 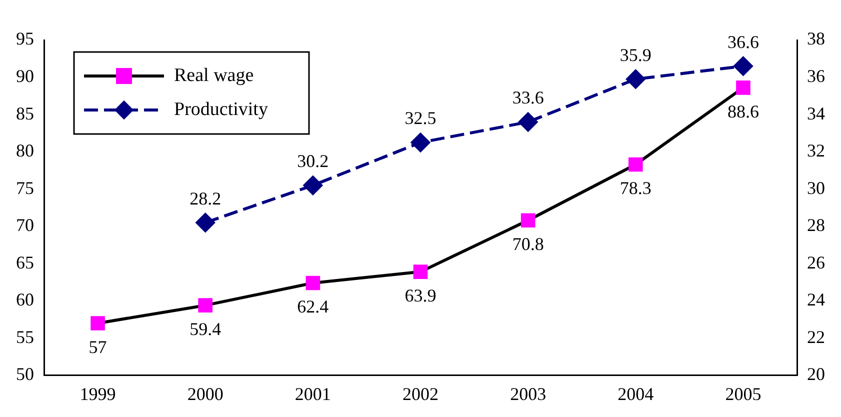 I want to click on data-label: 88.6, so click(x=743, y=111).